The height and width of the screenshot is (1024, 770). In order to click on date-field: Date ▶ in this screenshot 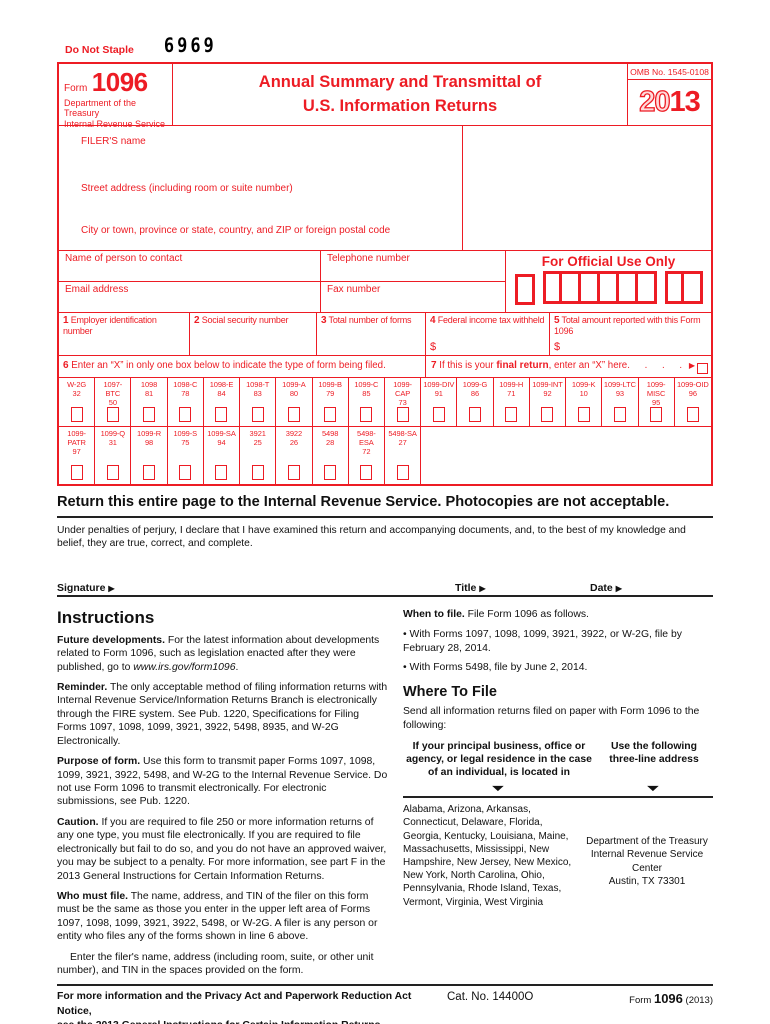, I will do `click(606, 587)`.